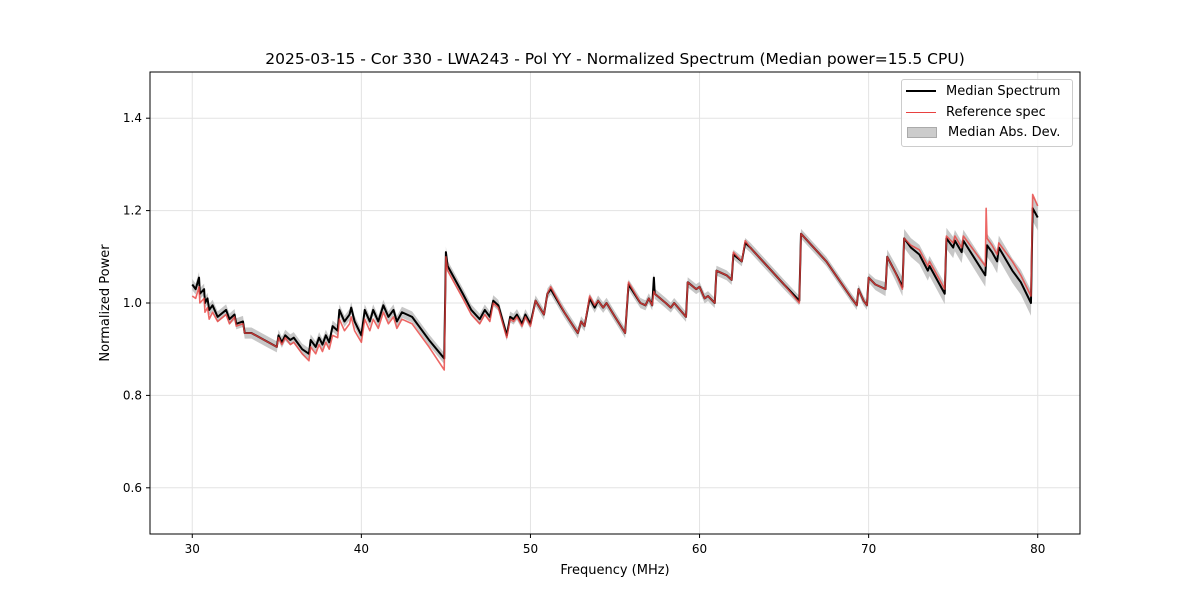 The width and height of the screenshot is (1200, 604). What do you see at coordinates (361, 549) in the screenshot?
I see `x-tick-label: 40` at bounding box center [361, 549].